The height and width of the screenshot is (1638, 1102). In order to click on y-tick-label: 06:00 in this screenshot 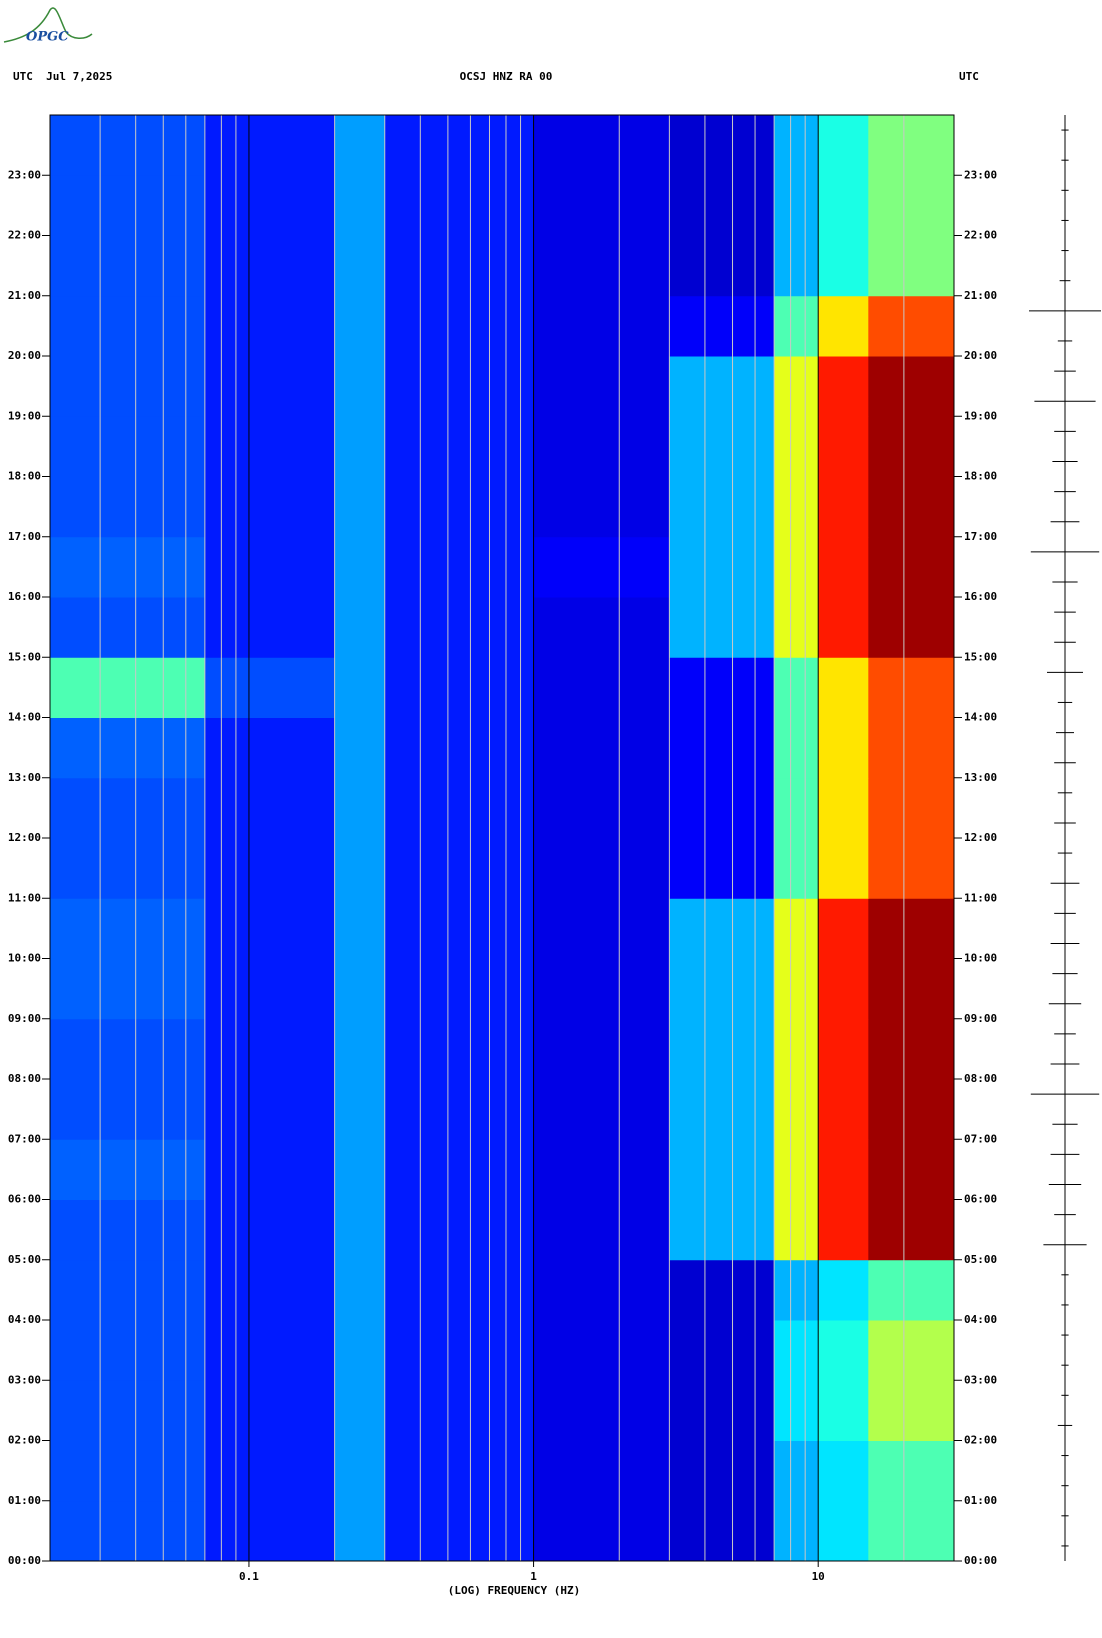, I will do `click(980, 1199)`.